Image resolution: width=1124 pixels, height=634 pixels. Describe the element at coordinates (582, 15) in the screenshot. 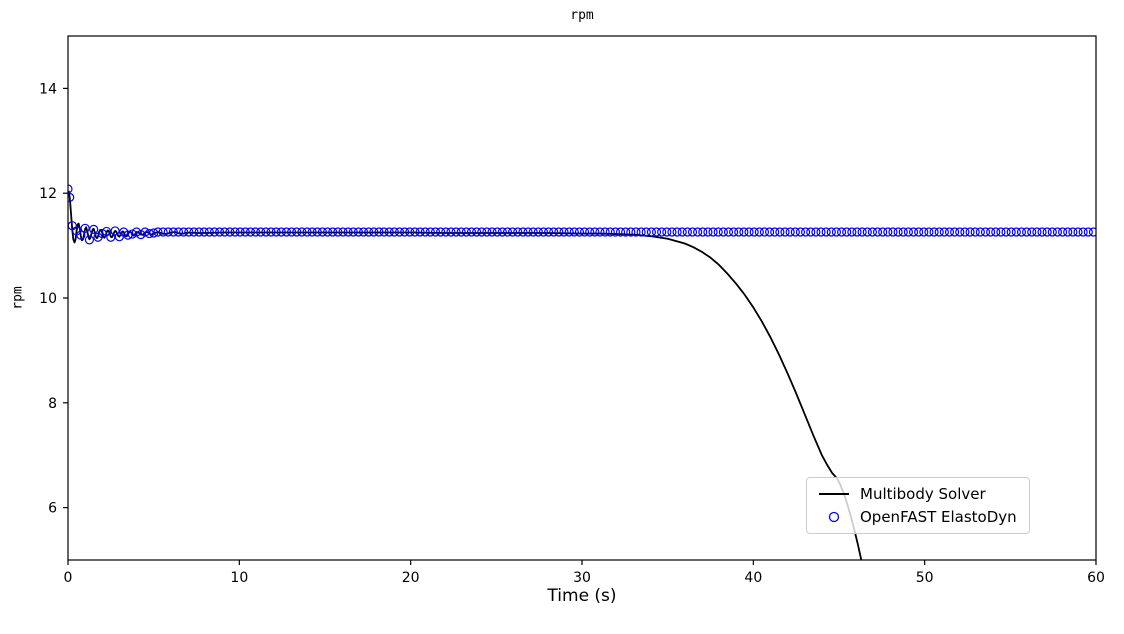

I see `chart-title: rpm` at that location.